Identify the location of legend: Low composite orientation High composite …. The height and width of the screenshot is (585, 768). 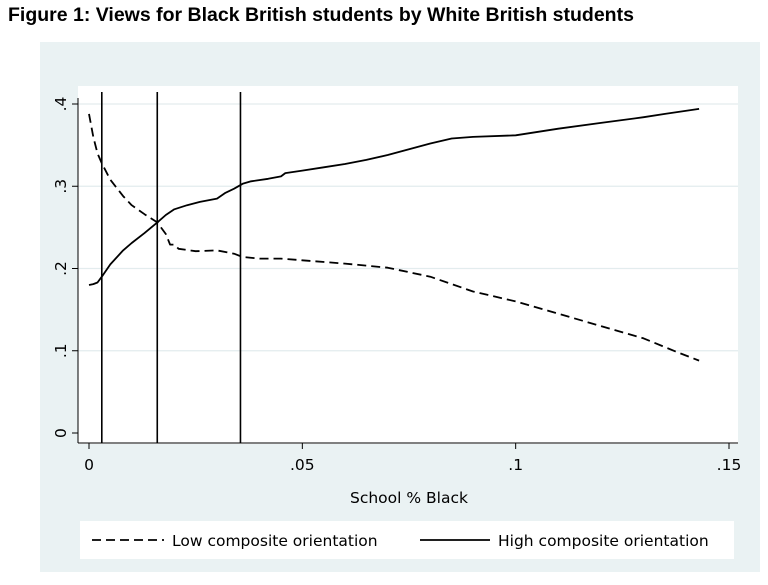
(407, 540).